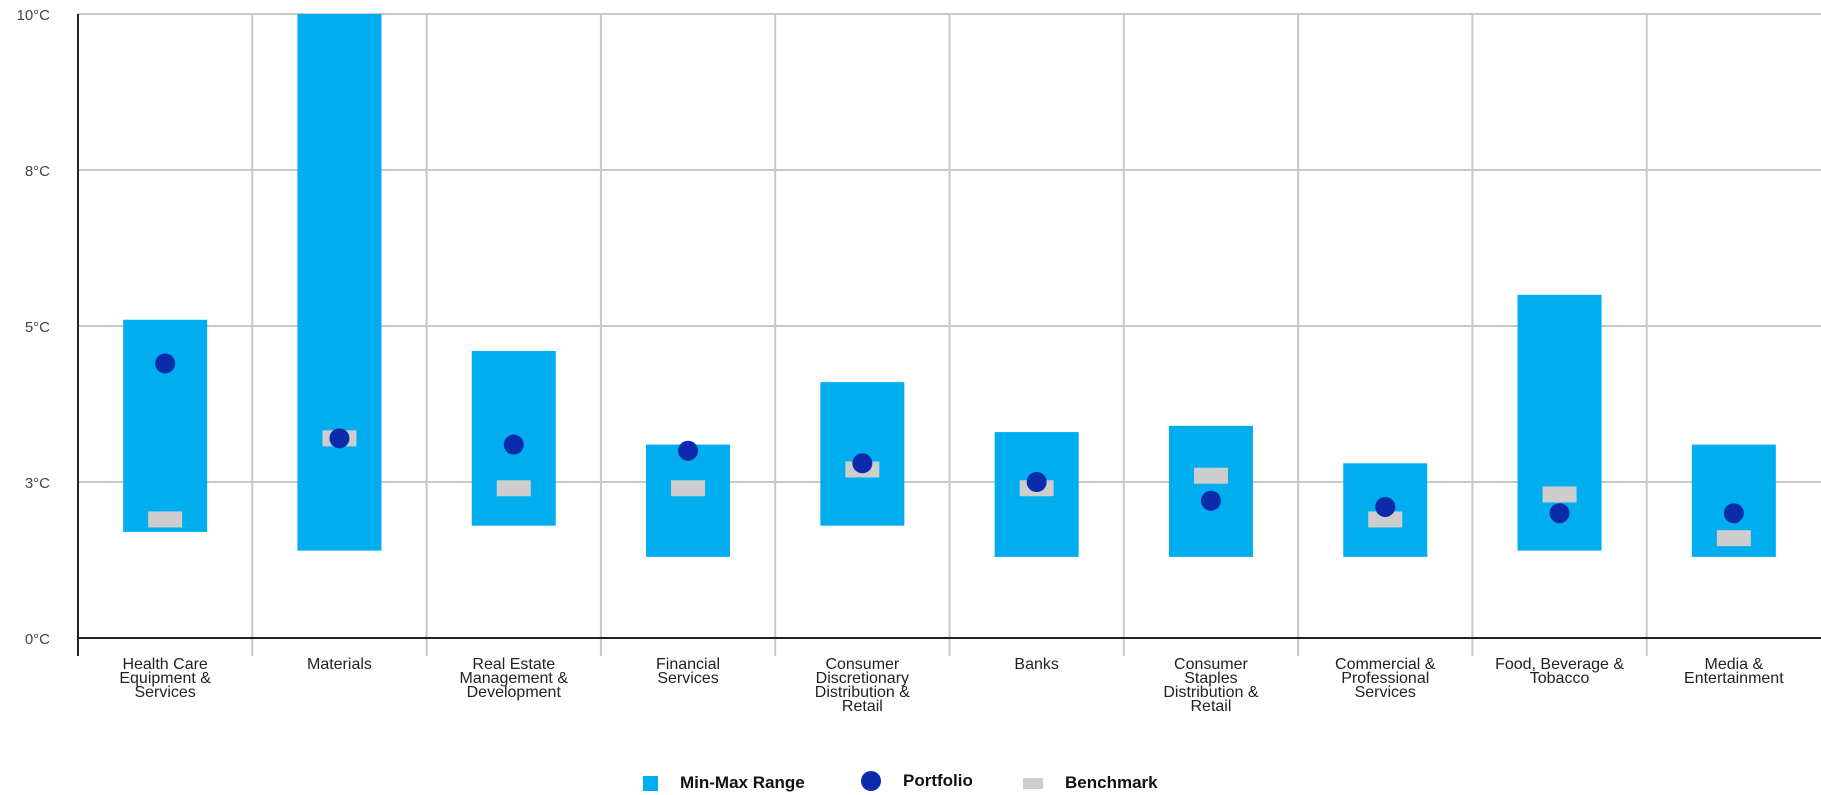 This screenshot has height=795, width=1821. I want to click on x-tick-label: Consumer Staples Distribution & Retail, so click(1210, 685).